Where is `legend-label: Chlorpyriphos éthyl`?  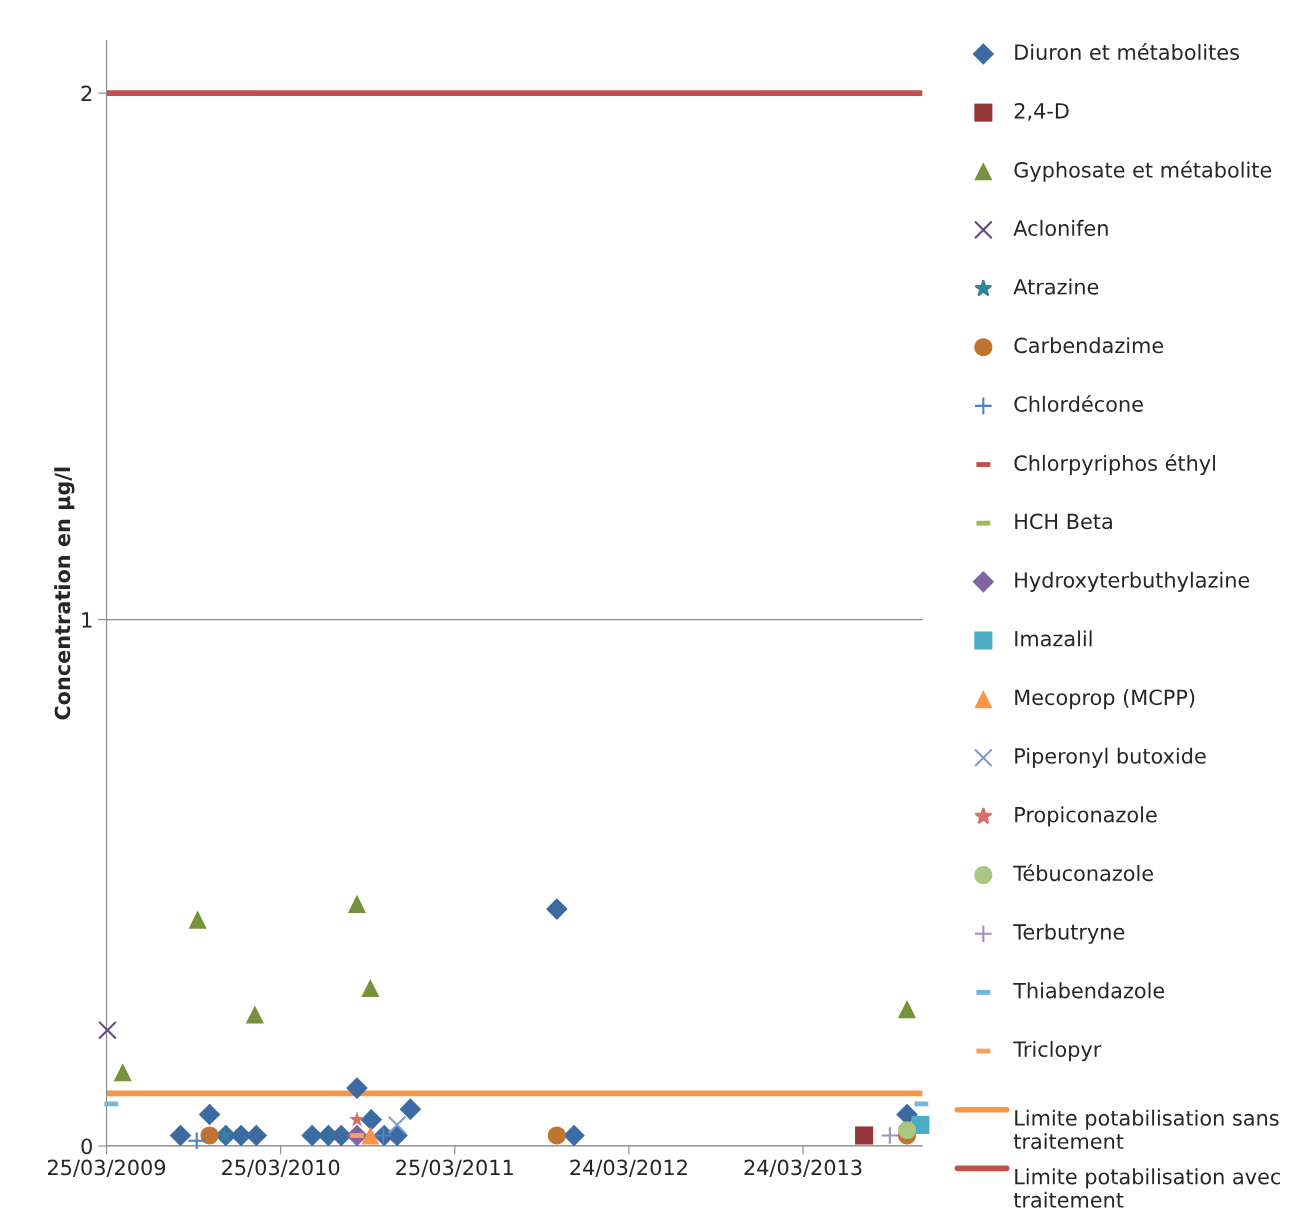
legend-label: Chlorpyriphos éthyl is located at coordinates (1114, 465).